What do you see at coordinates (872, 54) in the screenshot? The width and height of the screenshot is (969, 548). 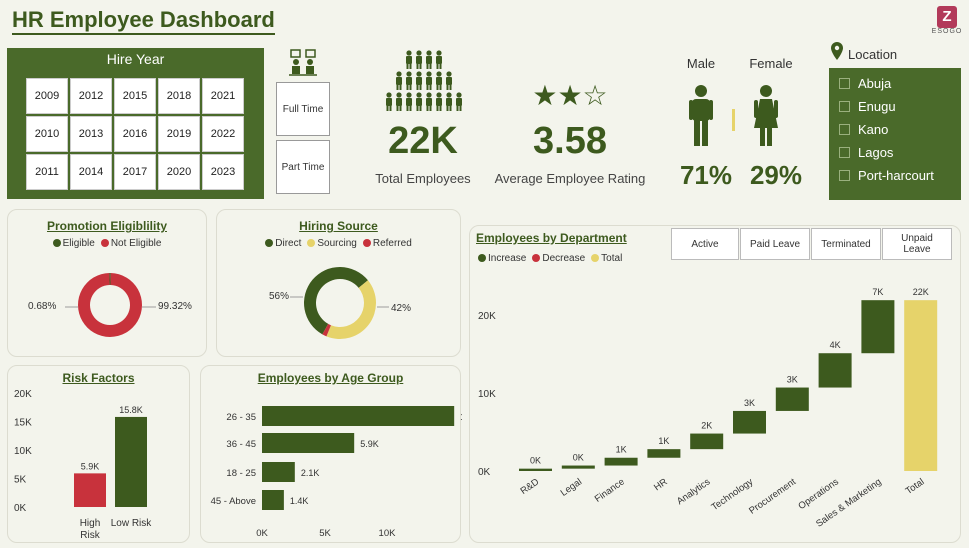 I see `location-title: Location` at bounding box center [872, 54].